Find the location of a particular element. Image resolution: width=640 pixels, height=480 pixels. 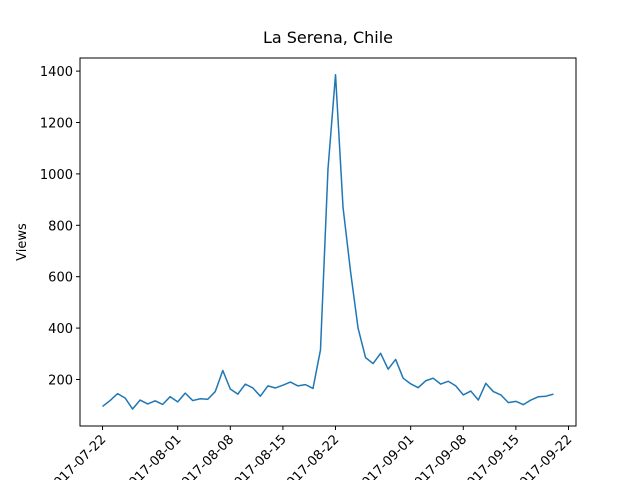

x-tick-label: 2017-08-22 is located at coordinates (310, 456).